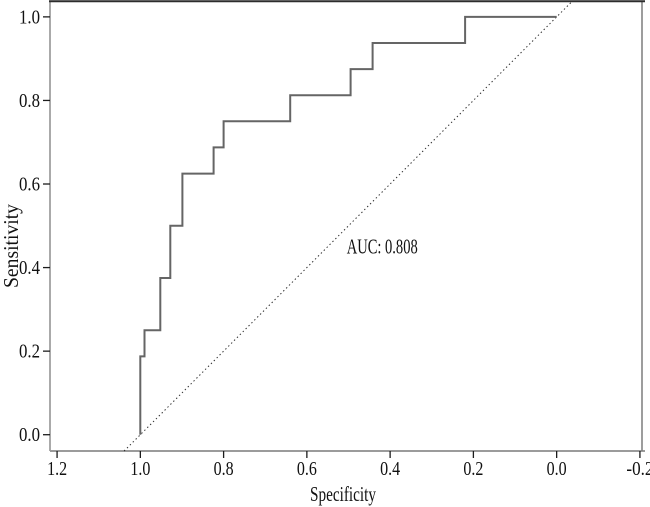  I want to click on x-tick-label: -0.2, so click(638, 469).